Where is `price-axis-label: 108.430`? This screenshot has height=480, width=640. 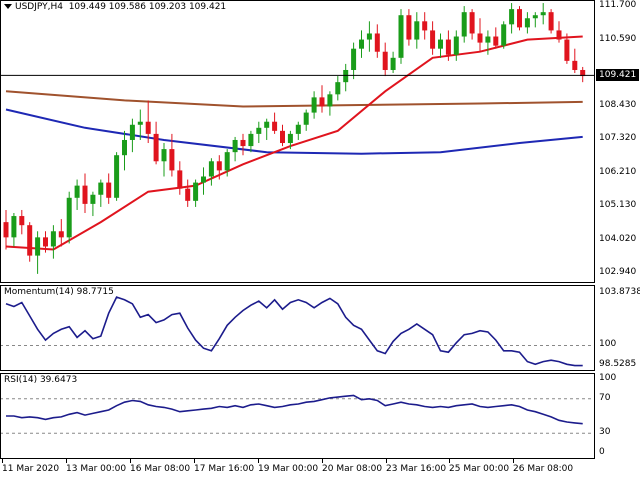 price-axis-label: 108.430 is located at coordinates (618, 104).